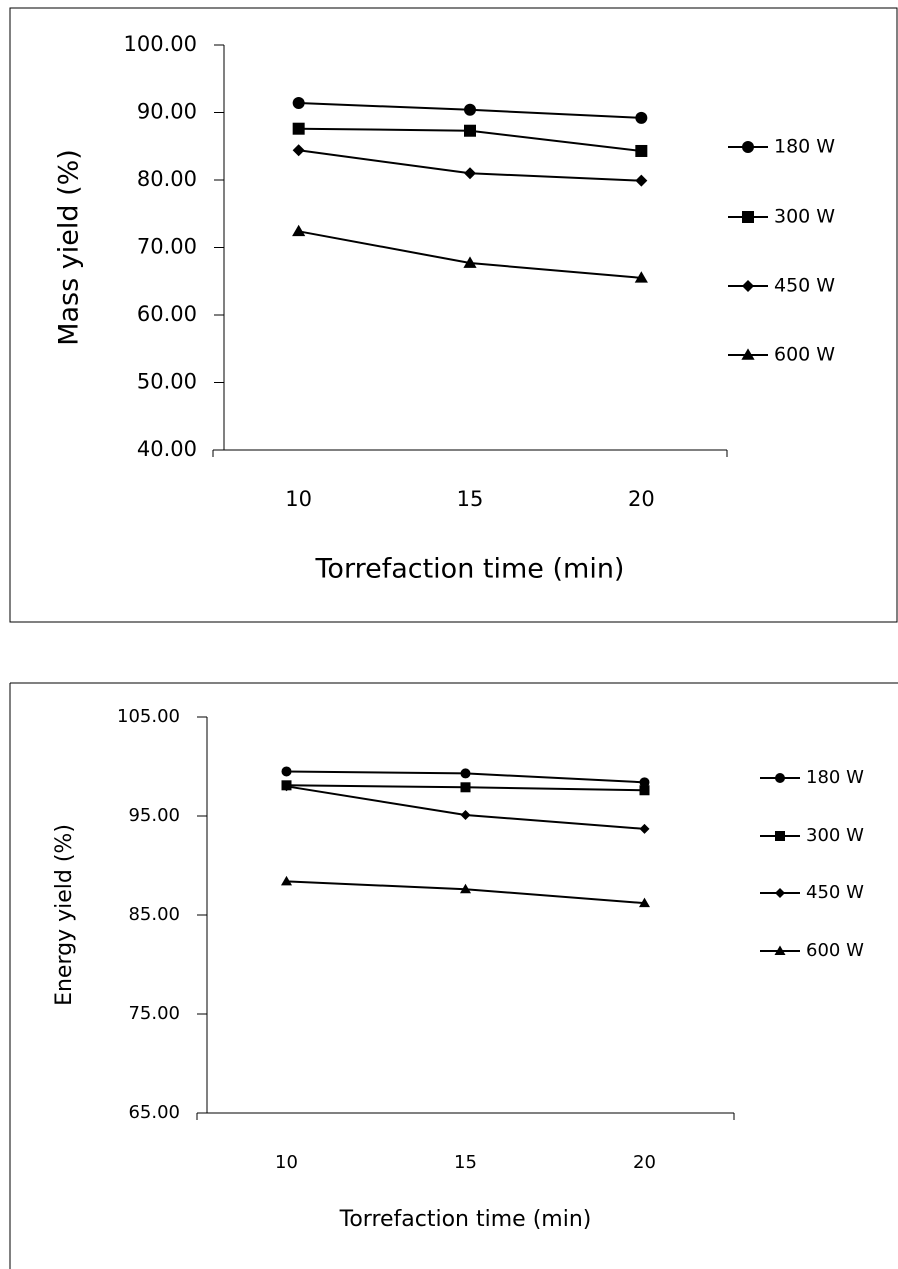 The image size is (898, 1269). What do you see at coordinates (167, 112) in the screenshot?
I see `y-tick-label: 90.00` at bounding box center [167, 112].